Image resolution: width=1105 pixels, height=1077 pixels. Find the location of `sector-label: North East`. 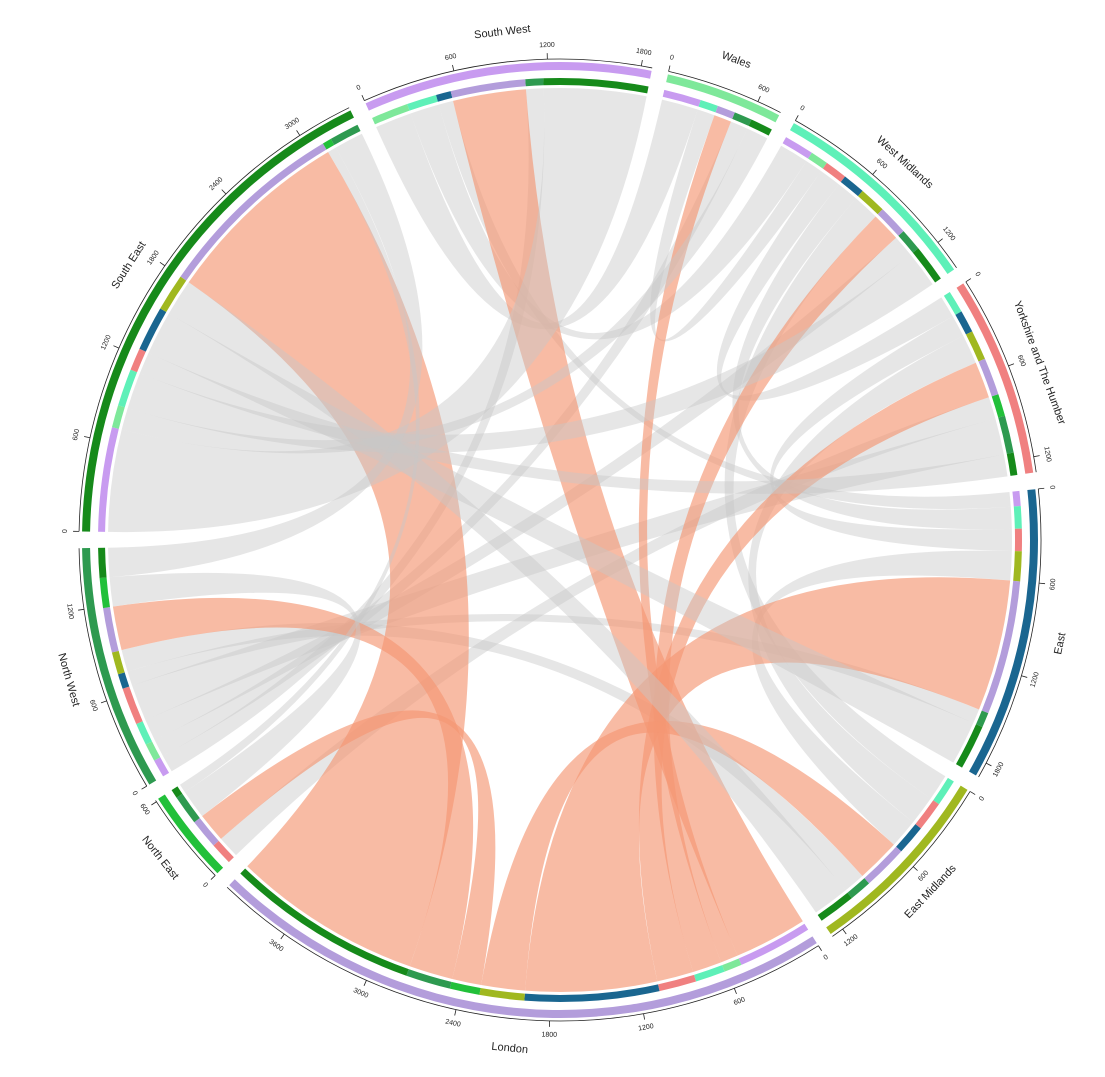

sector-label: North East is located at coordinates (160, 858).